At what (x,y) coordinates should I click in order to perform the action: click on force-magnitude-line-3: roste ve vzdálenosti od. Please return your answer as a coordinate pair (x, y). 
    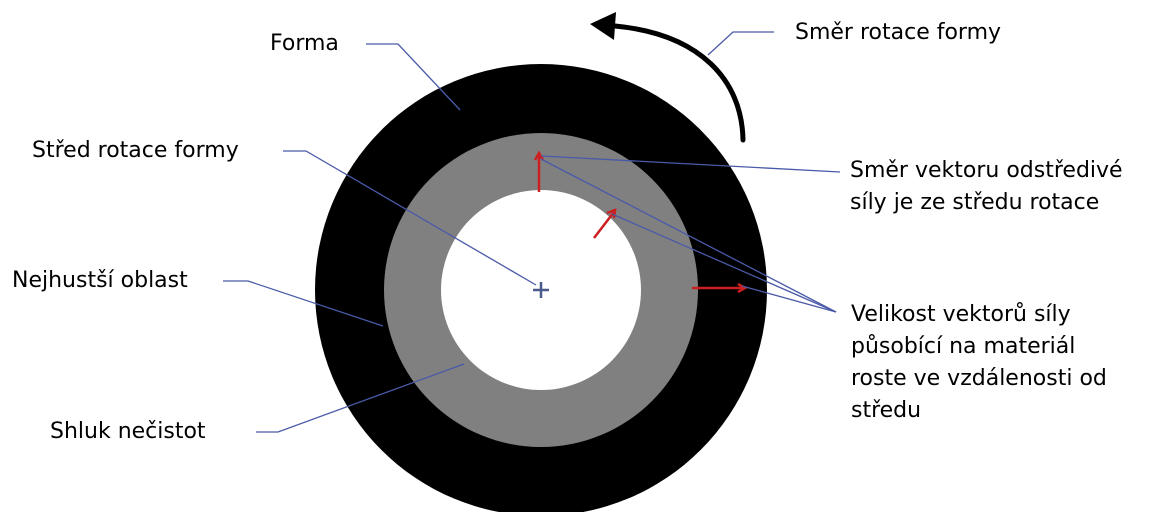
    Looking at the image, I should click on (979, 378).